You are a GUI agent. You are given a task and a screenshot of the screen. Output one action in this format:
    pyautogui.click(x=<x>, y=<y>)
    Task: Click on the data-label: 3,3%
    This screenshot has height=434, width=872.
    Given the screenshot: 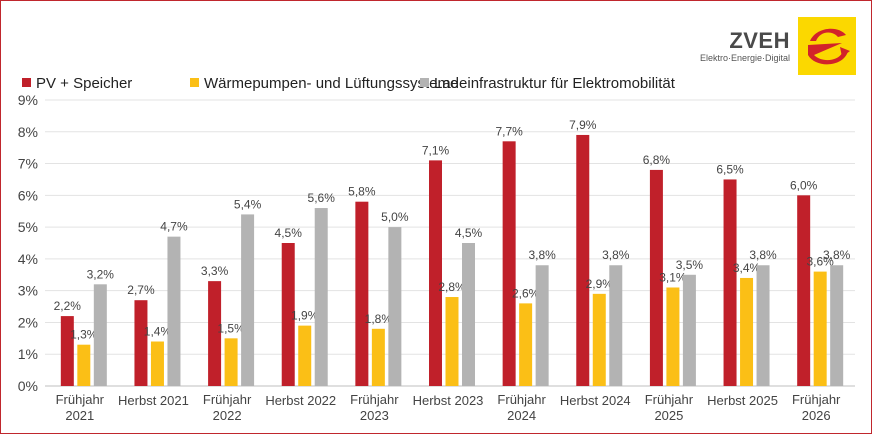 What is the action you would take?
    pyautogui.click(x=215, y=271)
    